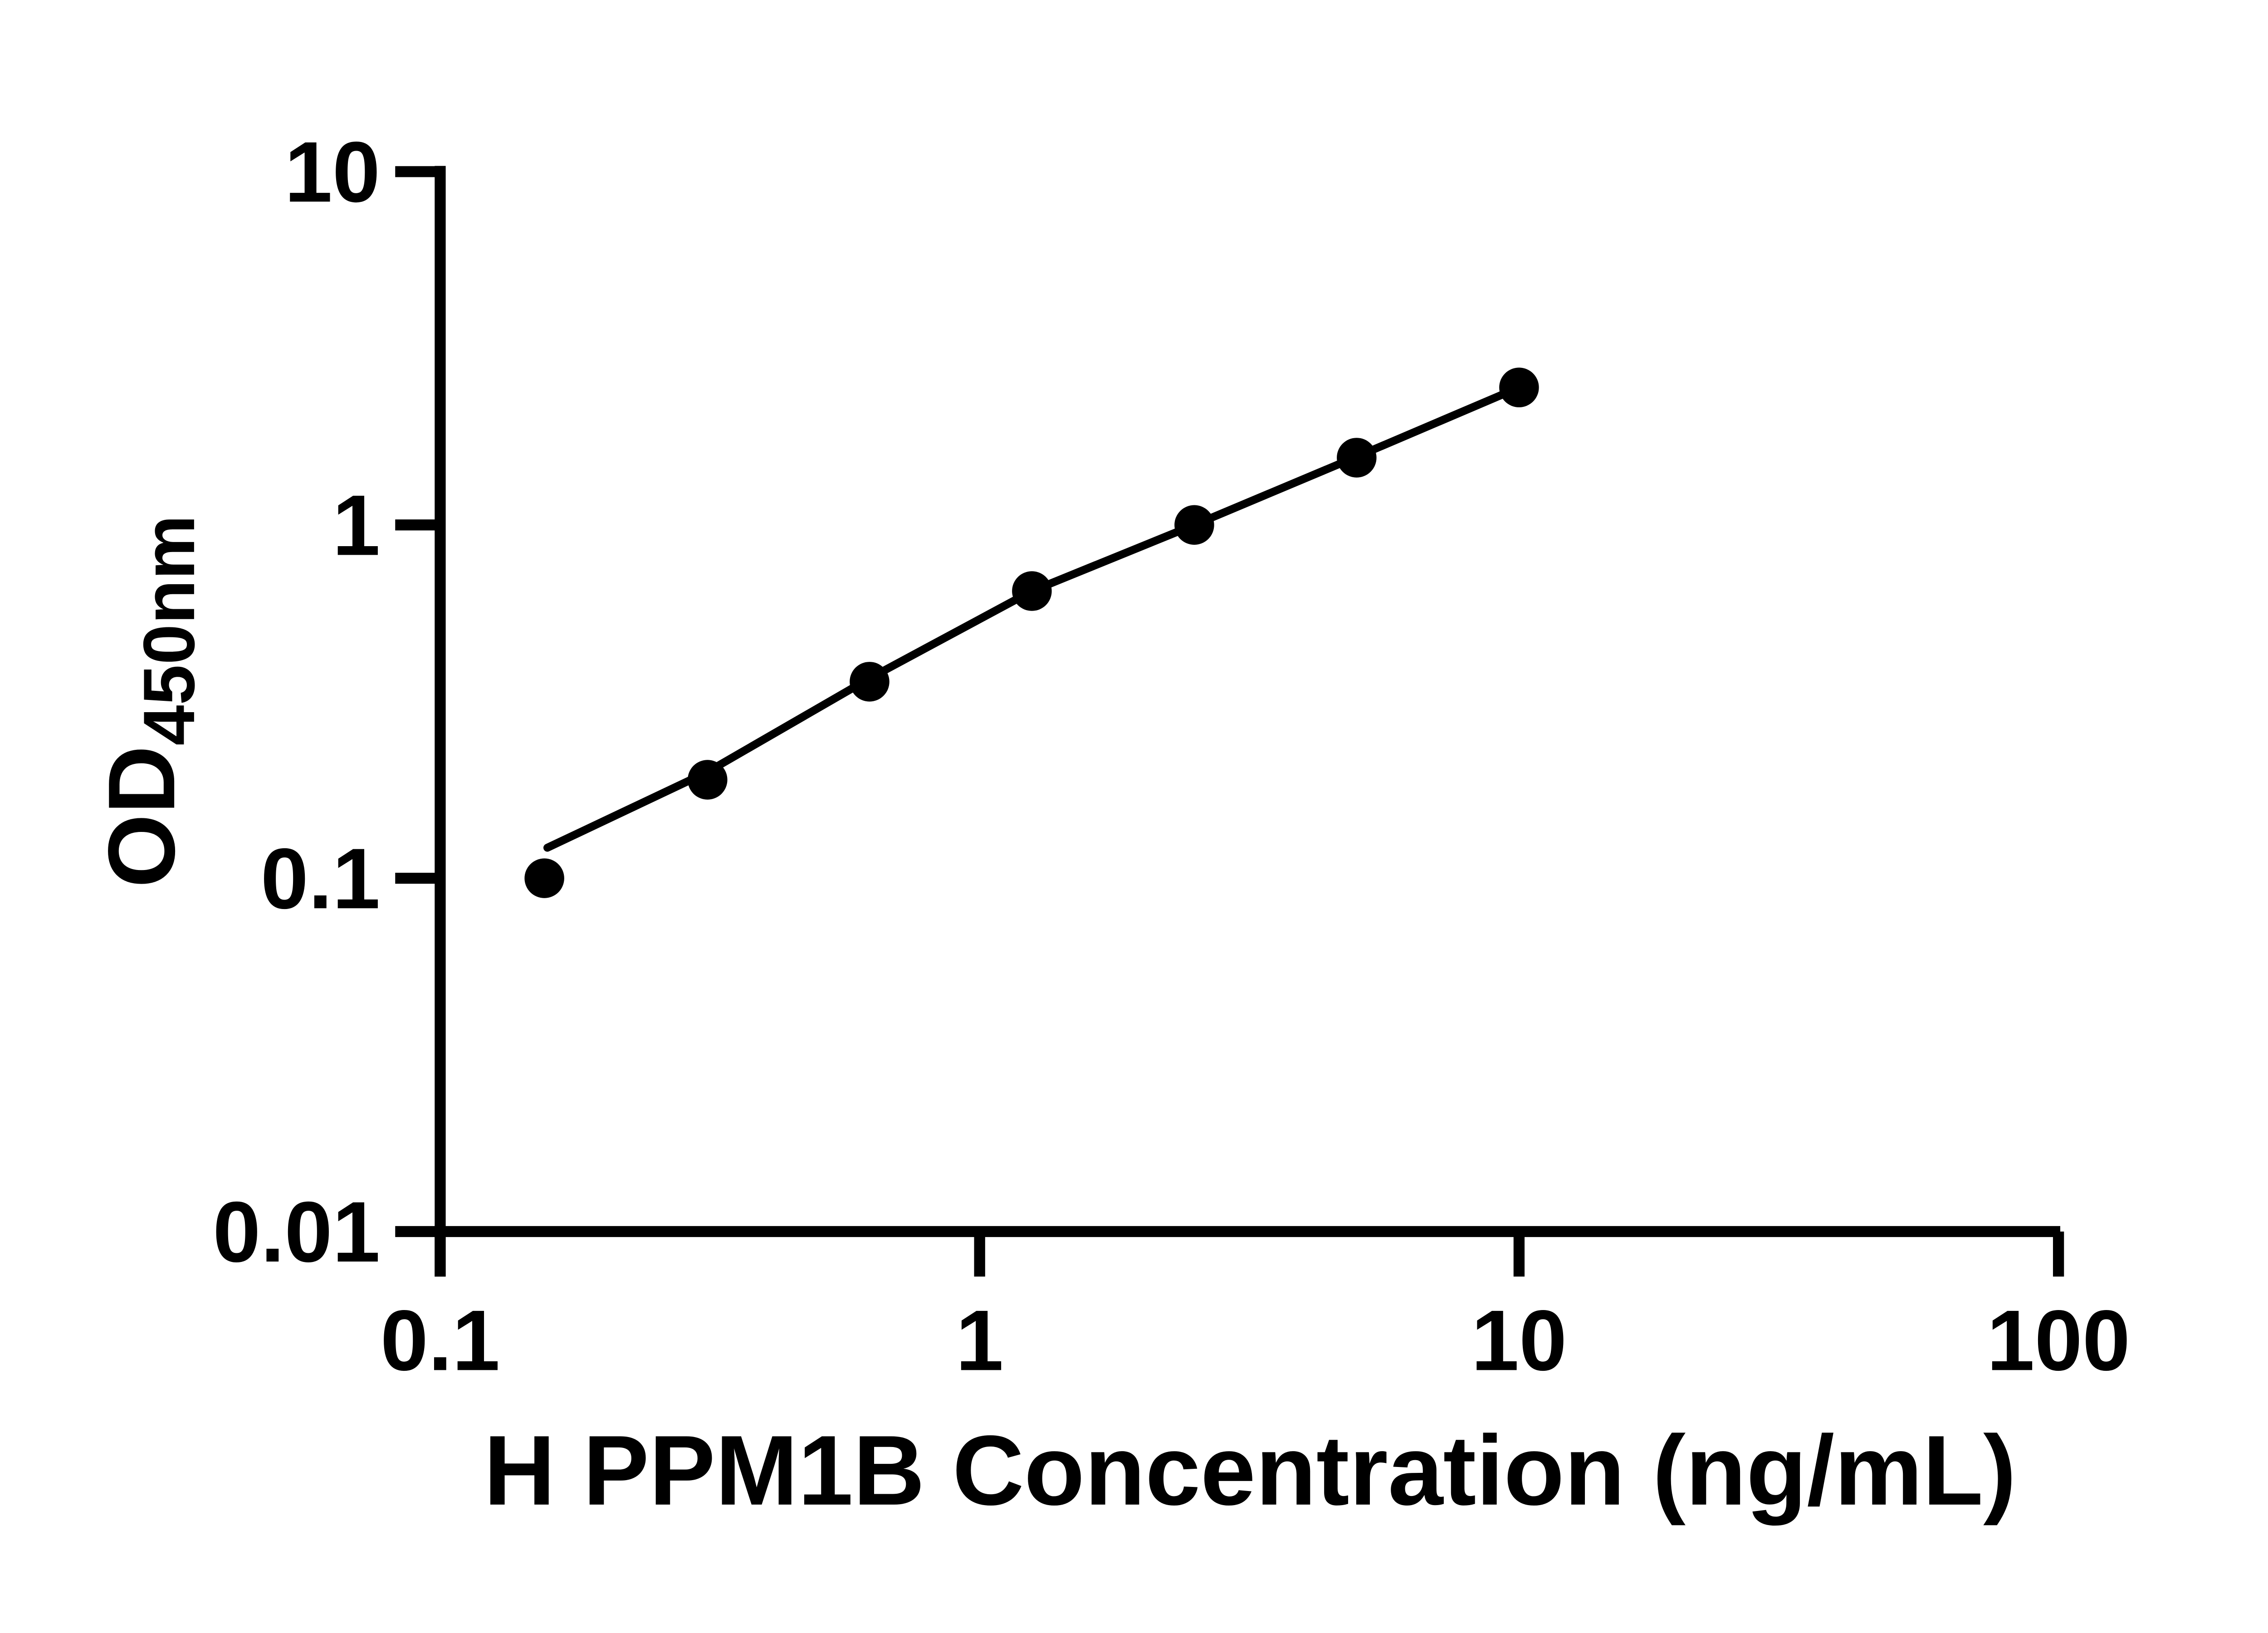 The height and width of the screenshot is (1633, 2268). I want to click on x-axis-title-text: H PPM1B Concentration (ng/mL), so click(1250, 1470).